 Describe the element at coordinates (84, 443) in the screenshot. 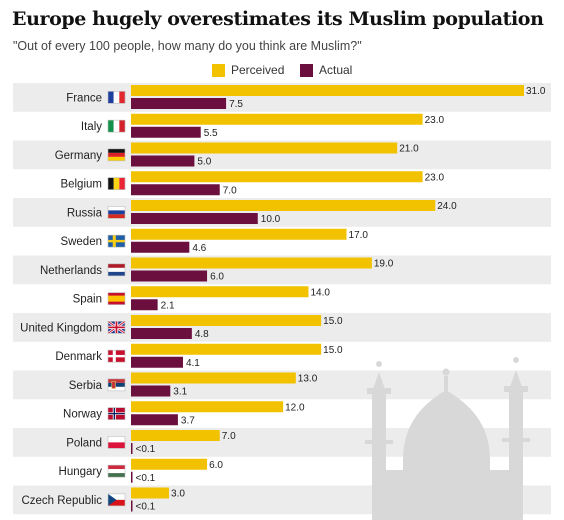

I see `category-label: Poland` at that location.